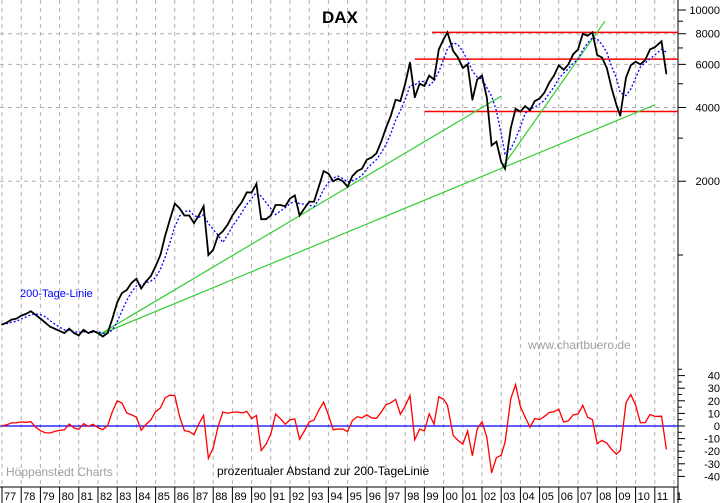  Describe the element at coordinates (202, 497) in the screenshot. I see `x-tick-label: 87` at that location.